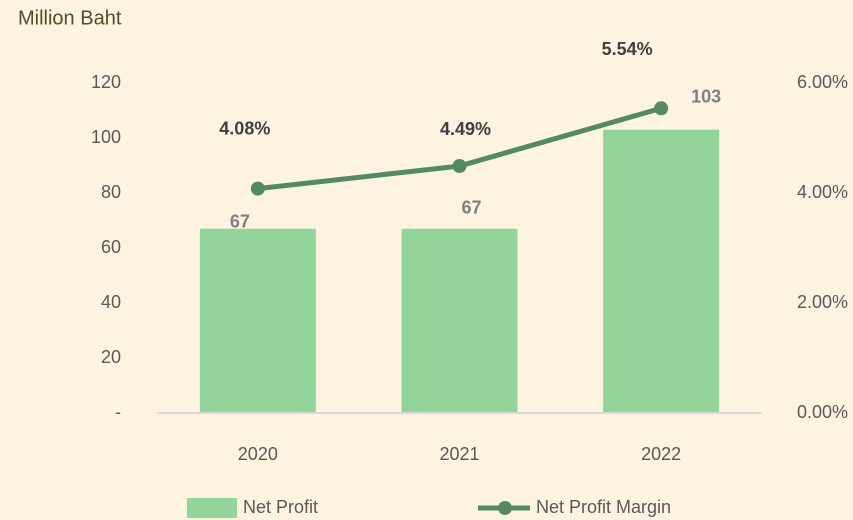  What do you see at coordinates (459, 454) in the screenshot?
I see `x-tick-label: 2021` at bounding box center [459, 454].